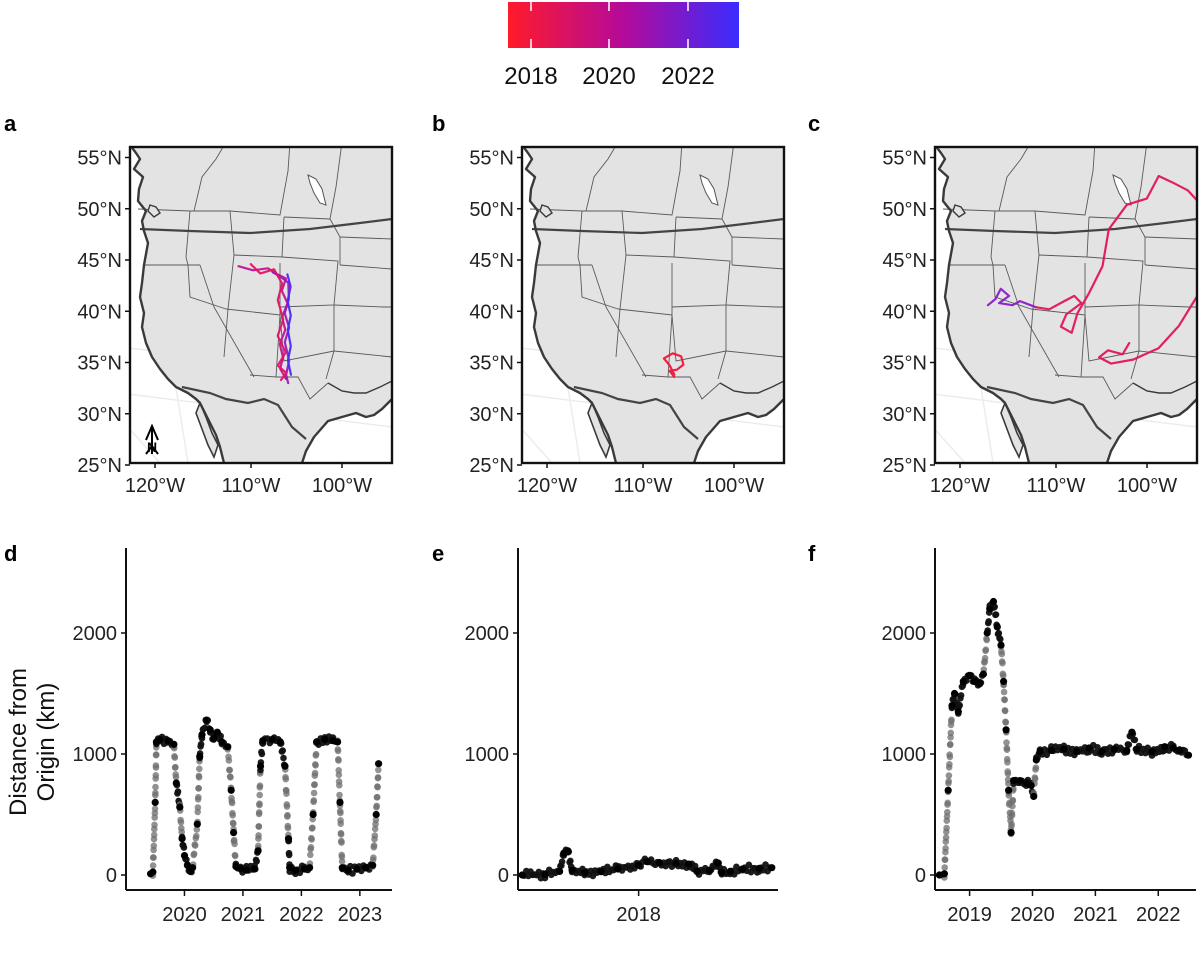  Describe the element at coordinates (638, 915) in the screenshot. I see `x-tick-label: 2018` at that location.